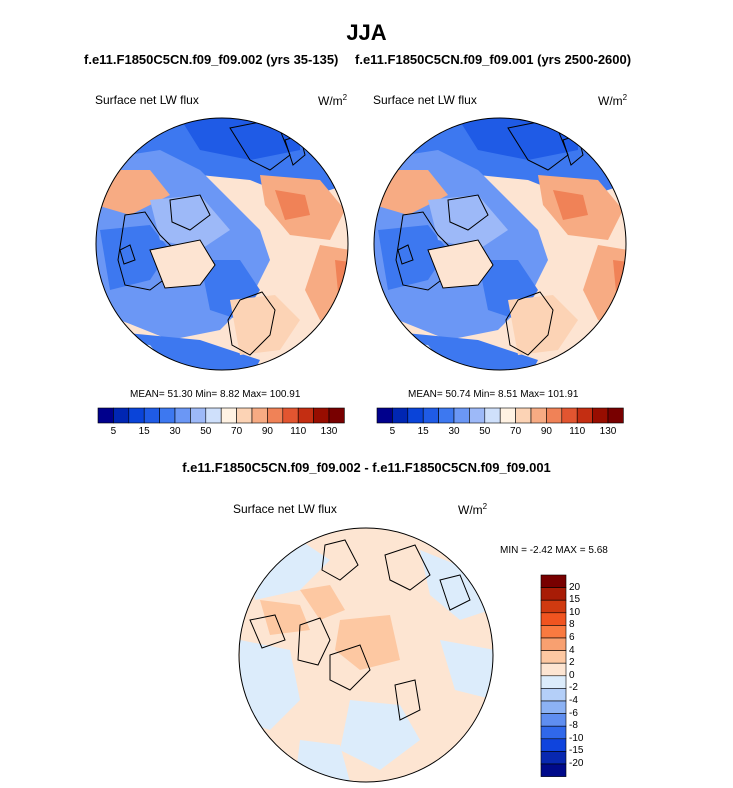 The image size is (733, 788). What do you see at coordinates (575, 587) in the screenshot?
I see `colorbar-tick-label: 20` at bounding box center [575, 587].